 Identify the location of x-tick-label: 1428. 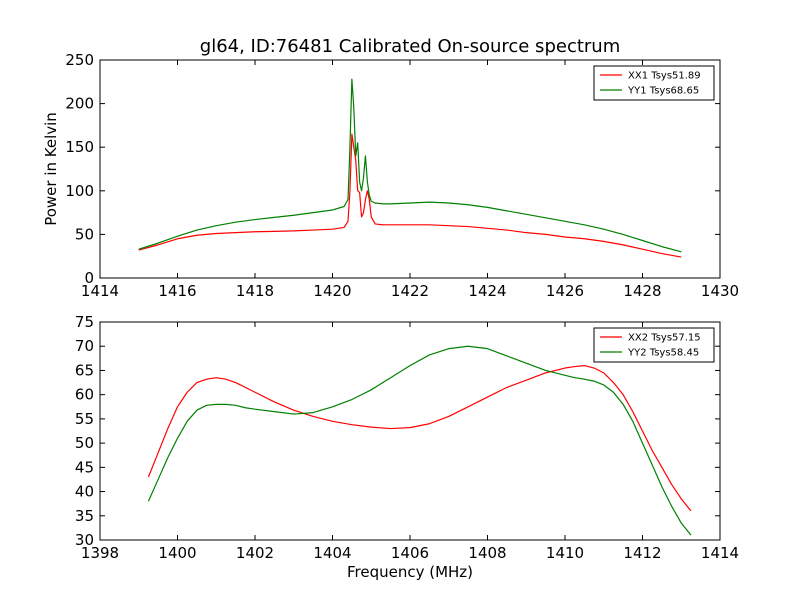
(642, 291).